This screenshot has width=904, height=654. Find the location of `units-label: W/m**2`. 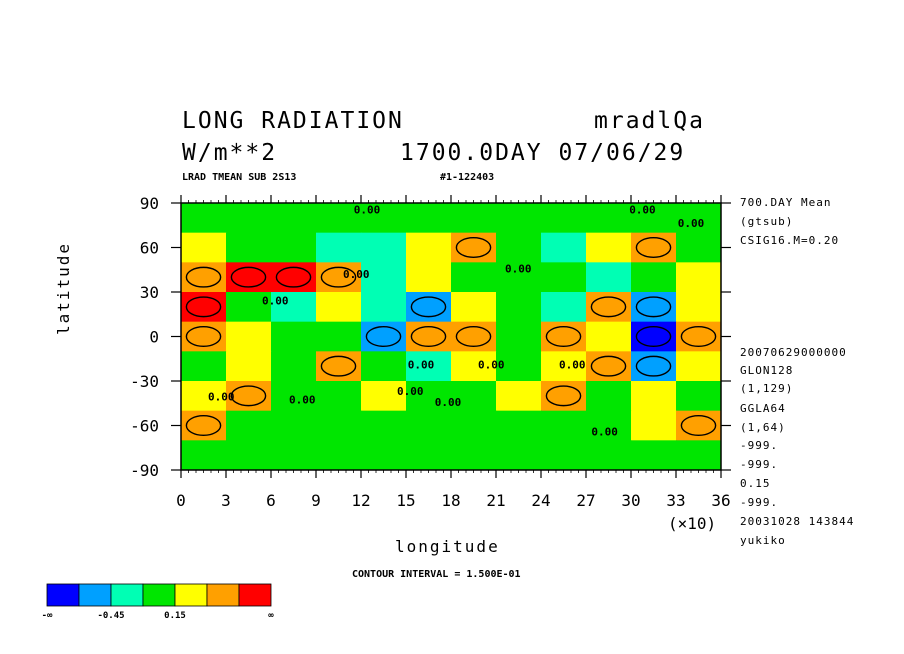

units-label: W/m**2 is located at coordinates (230, 153).